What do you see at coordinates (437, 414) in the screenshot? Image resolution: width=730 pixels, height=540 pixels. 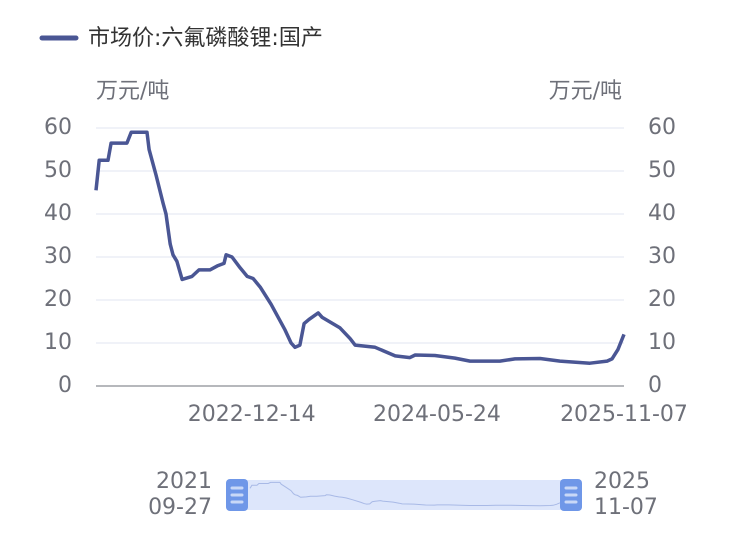 I see `x-tick-label: 2024-05-24` at bounding box center [437, 414].